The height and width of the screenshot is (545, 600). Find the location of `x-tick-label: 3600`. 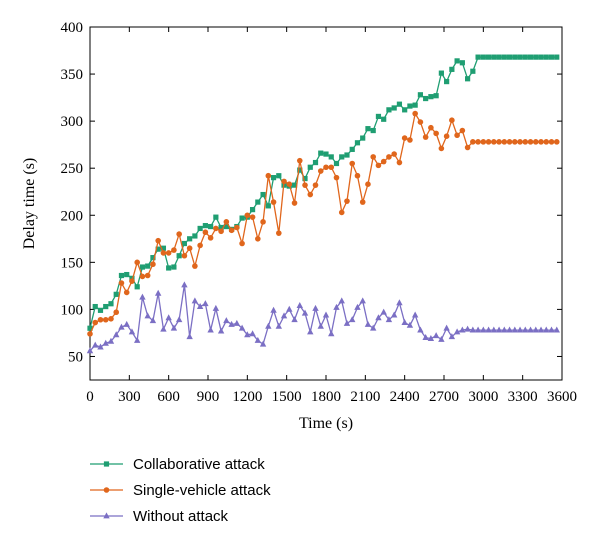

x-tick-label: 3600 is located at coordinates (562, 397).